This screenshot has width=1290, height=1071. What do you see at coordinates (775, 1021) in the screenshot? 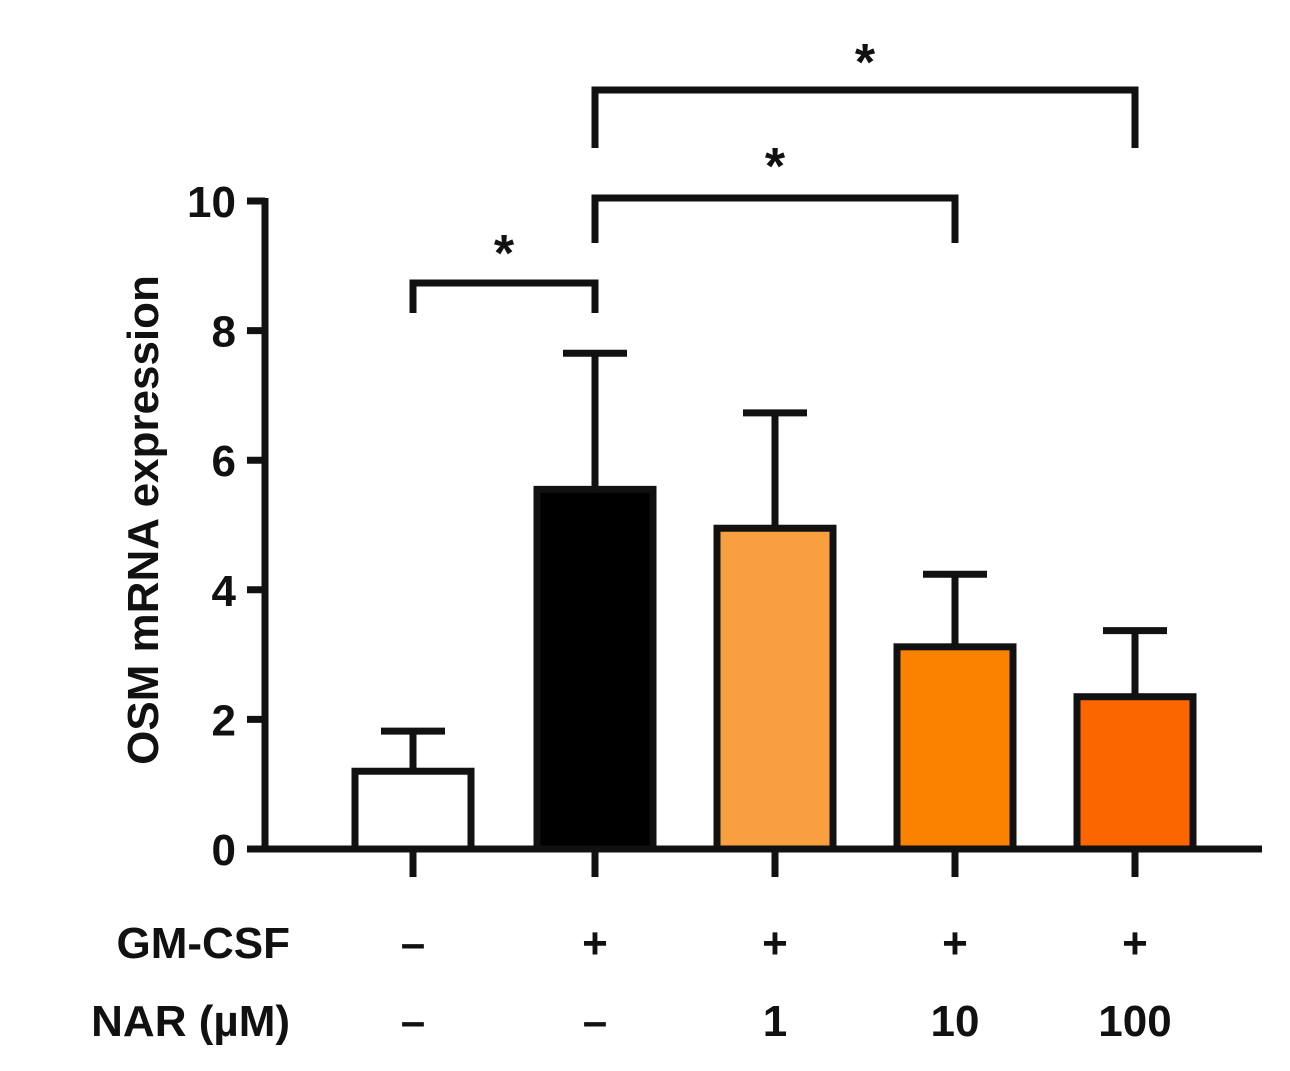
I see `treatment-cell: 1` at bounding box center [775, 1021].